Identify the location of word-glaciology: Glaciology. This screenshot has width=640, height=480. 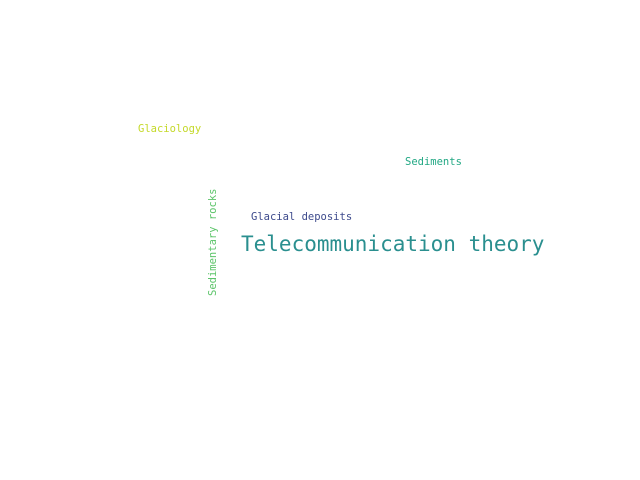
(170, 129).